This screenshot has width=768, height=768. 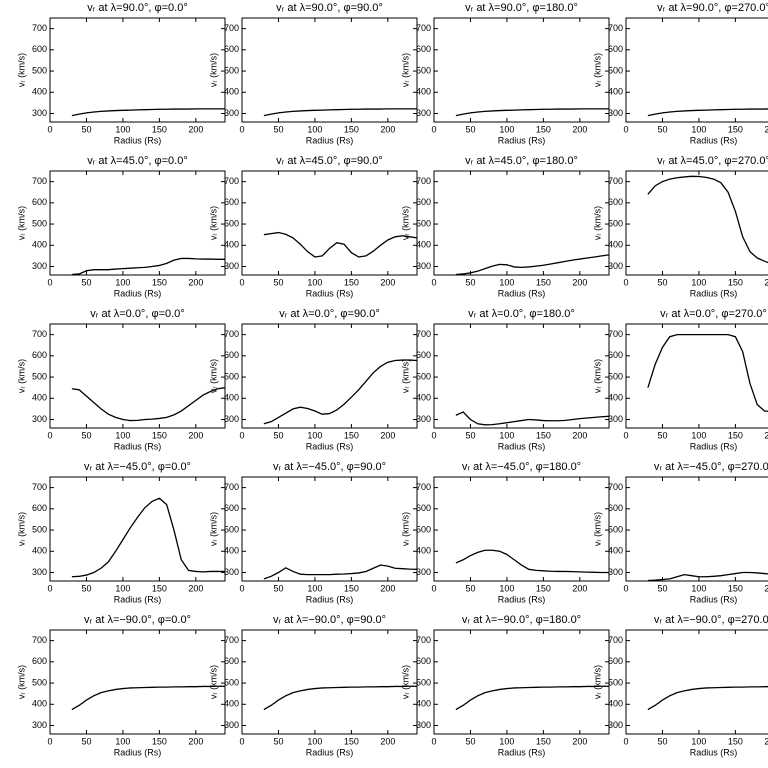 I want to click on chart-title: vᵣ at λ=−45.0°, φ=0.0°, so click(x=137, y=467).